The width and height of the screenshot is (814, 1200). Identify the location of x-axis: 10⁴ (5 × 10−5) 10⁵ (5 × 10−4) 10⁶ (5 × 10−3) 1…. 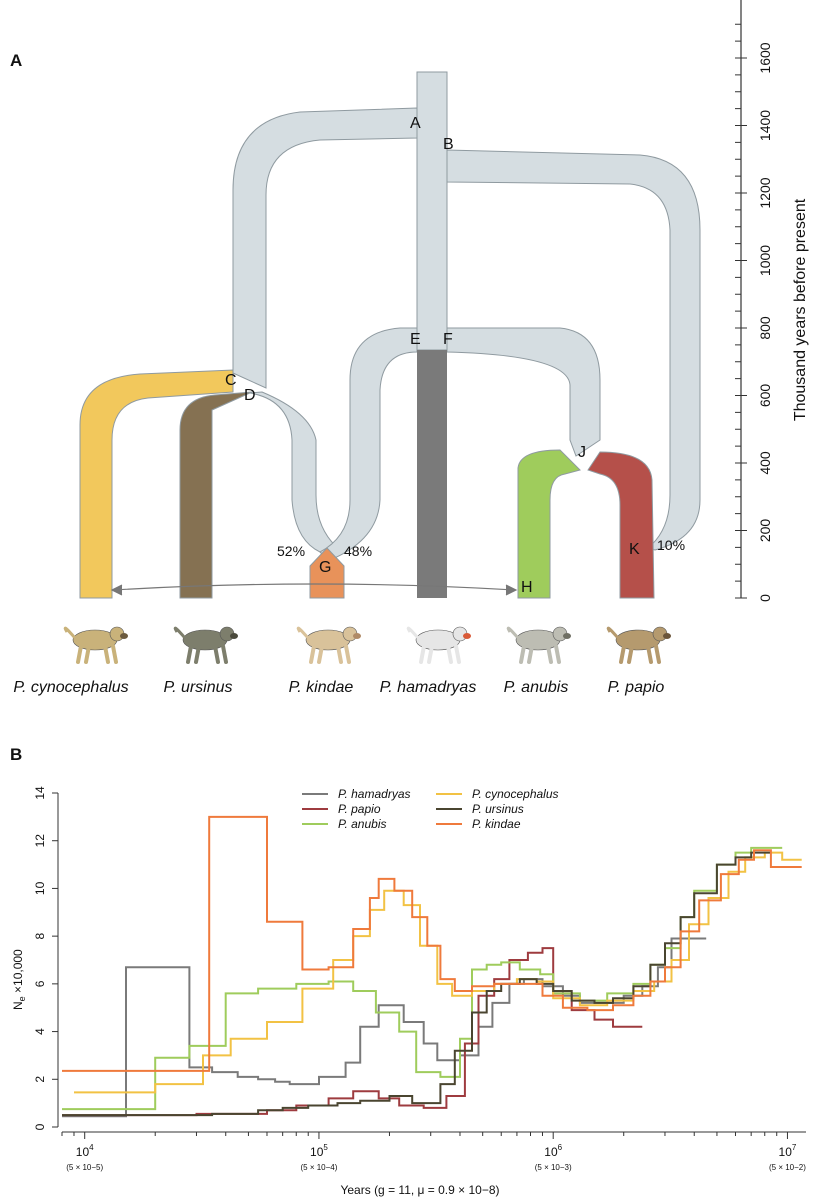
(433, 1164).